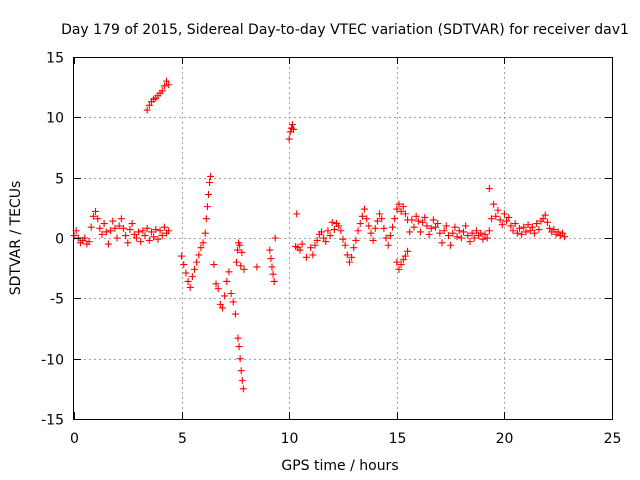 Image resolution: width=640 pixels, height=480 pixels. What do you see at coordinates (57, 300) in the screenshot?
I see `y-tick-label: -5` at bounding box center [57, 300].